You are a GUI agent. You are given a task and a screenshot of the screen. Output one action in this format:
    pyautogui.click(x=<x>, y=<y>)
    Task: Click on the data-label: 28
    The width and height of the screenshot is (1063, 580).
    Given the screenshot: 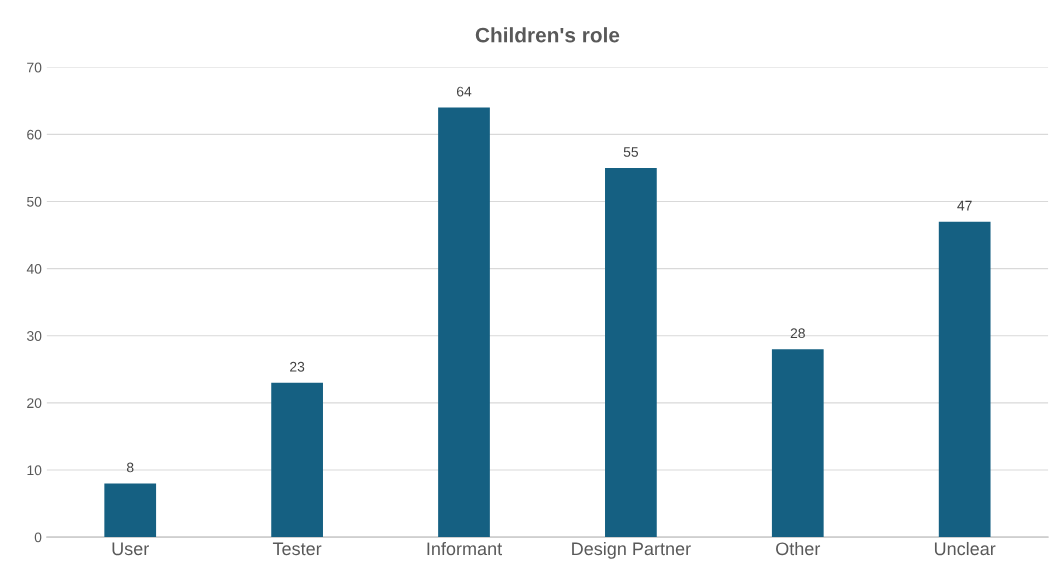 What is the action you would take?
    pyautogui.click(x=797, y=333)
    